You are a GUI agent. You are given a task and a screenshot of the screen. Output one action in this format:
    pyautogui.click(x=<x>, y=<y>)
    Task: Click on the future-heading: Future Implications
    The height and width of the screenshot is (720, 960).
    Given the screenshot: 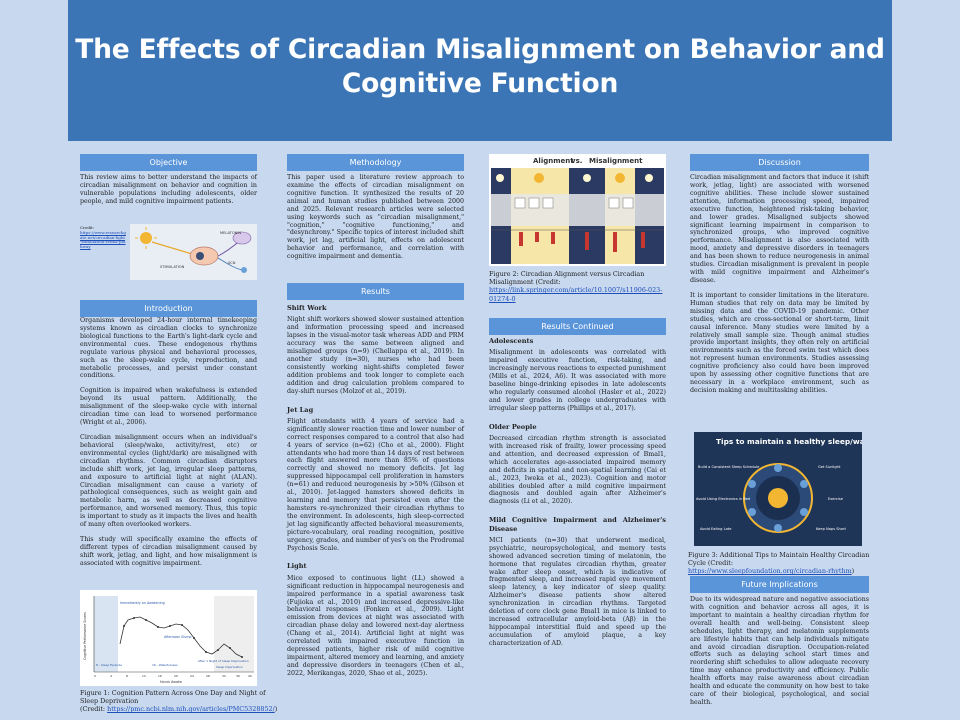 What is the action you would take?
    pyautogui.click(x=779, y=584)
    